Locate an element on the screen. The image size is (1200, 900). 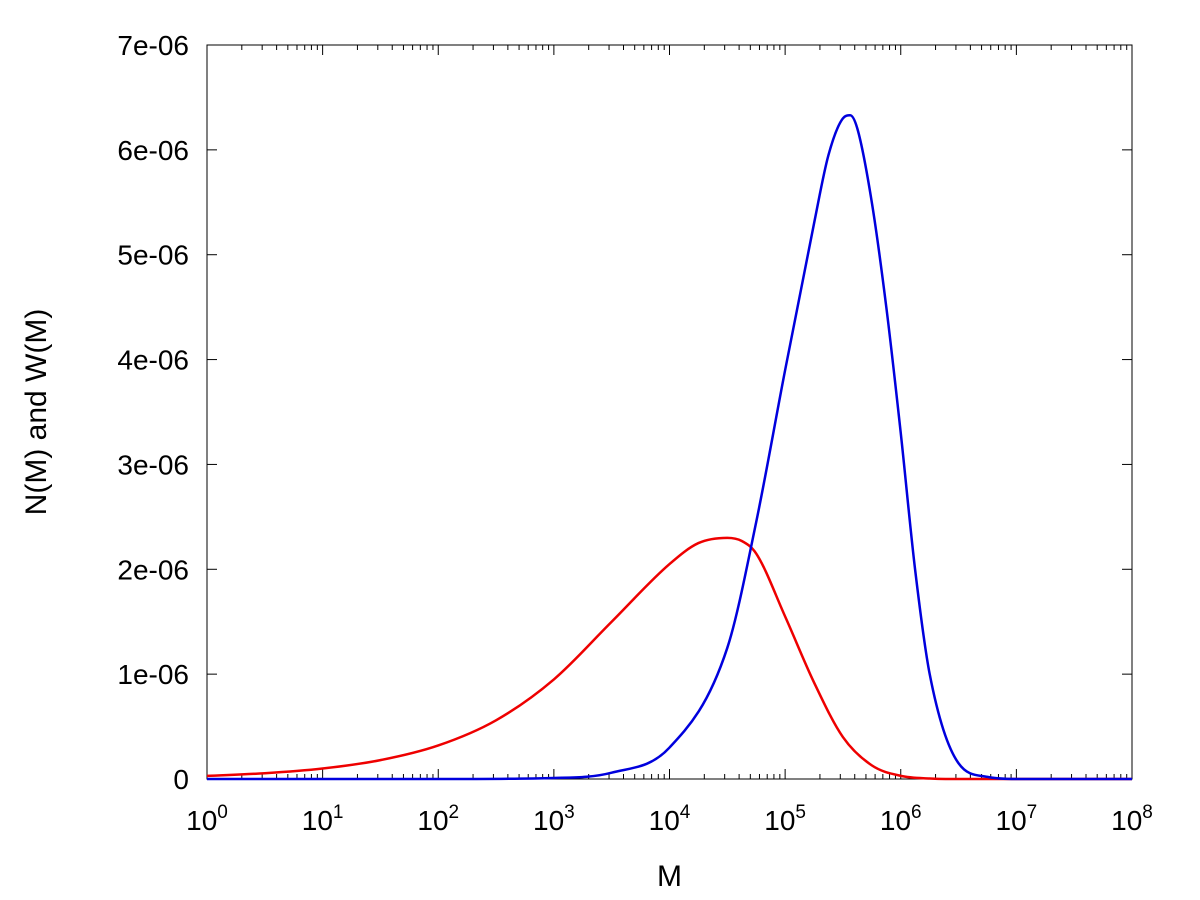
x-tick-label: 10² is located at coordinates (438, 819).